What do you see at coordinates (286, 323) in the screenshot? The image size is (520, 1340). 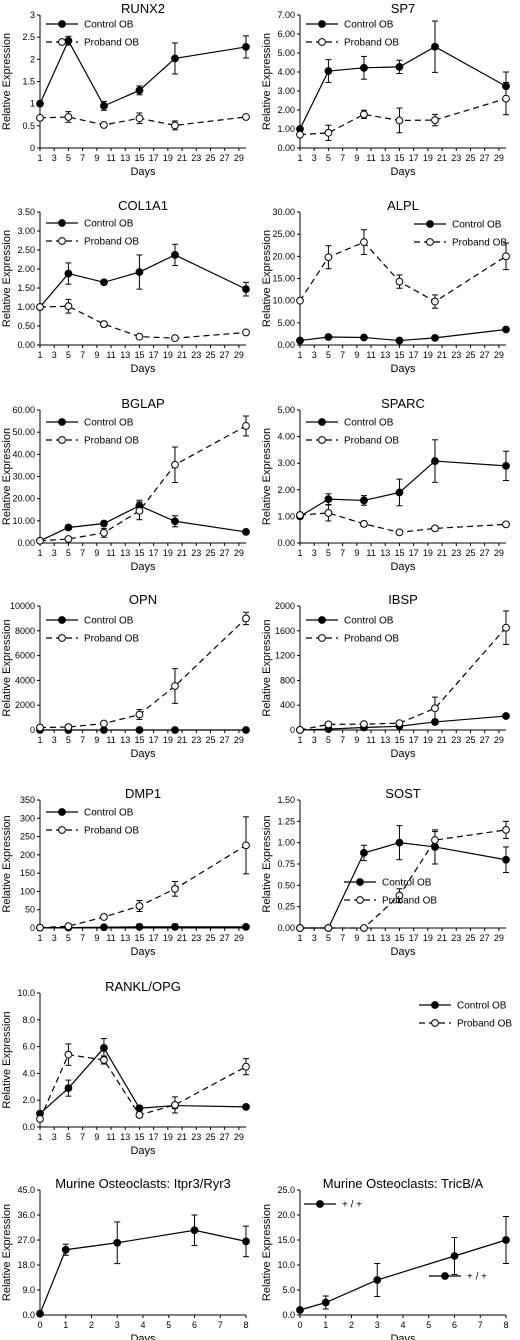 I see `y-tick-label: 5.00` at bounding box center [286, 323].